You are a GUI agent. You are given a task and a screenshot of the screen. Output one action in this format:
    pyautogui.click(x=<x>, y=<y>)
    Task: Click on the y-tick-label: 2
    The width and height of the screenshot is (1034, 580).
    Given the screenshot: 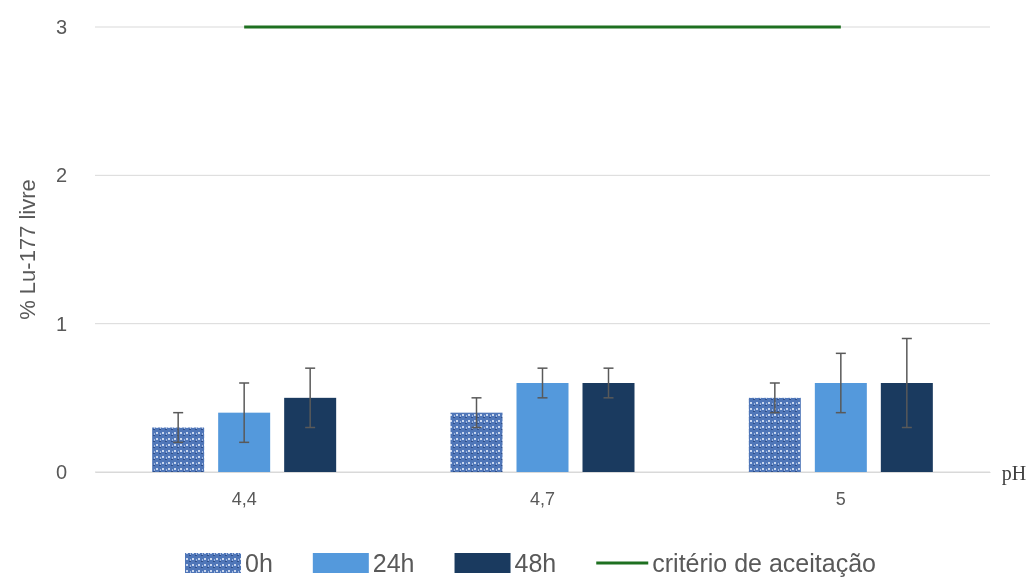 What is the action you would take?
    pyautogui.click(x=61, y=175)
    